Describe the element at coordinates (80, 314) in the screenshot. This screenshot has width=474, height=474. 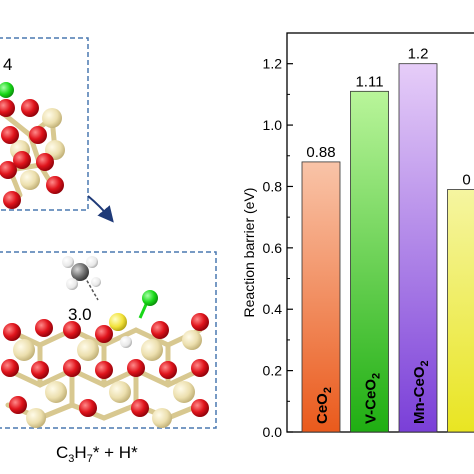
I see `bond-distance-label: 3.0` at that location.